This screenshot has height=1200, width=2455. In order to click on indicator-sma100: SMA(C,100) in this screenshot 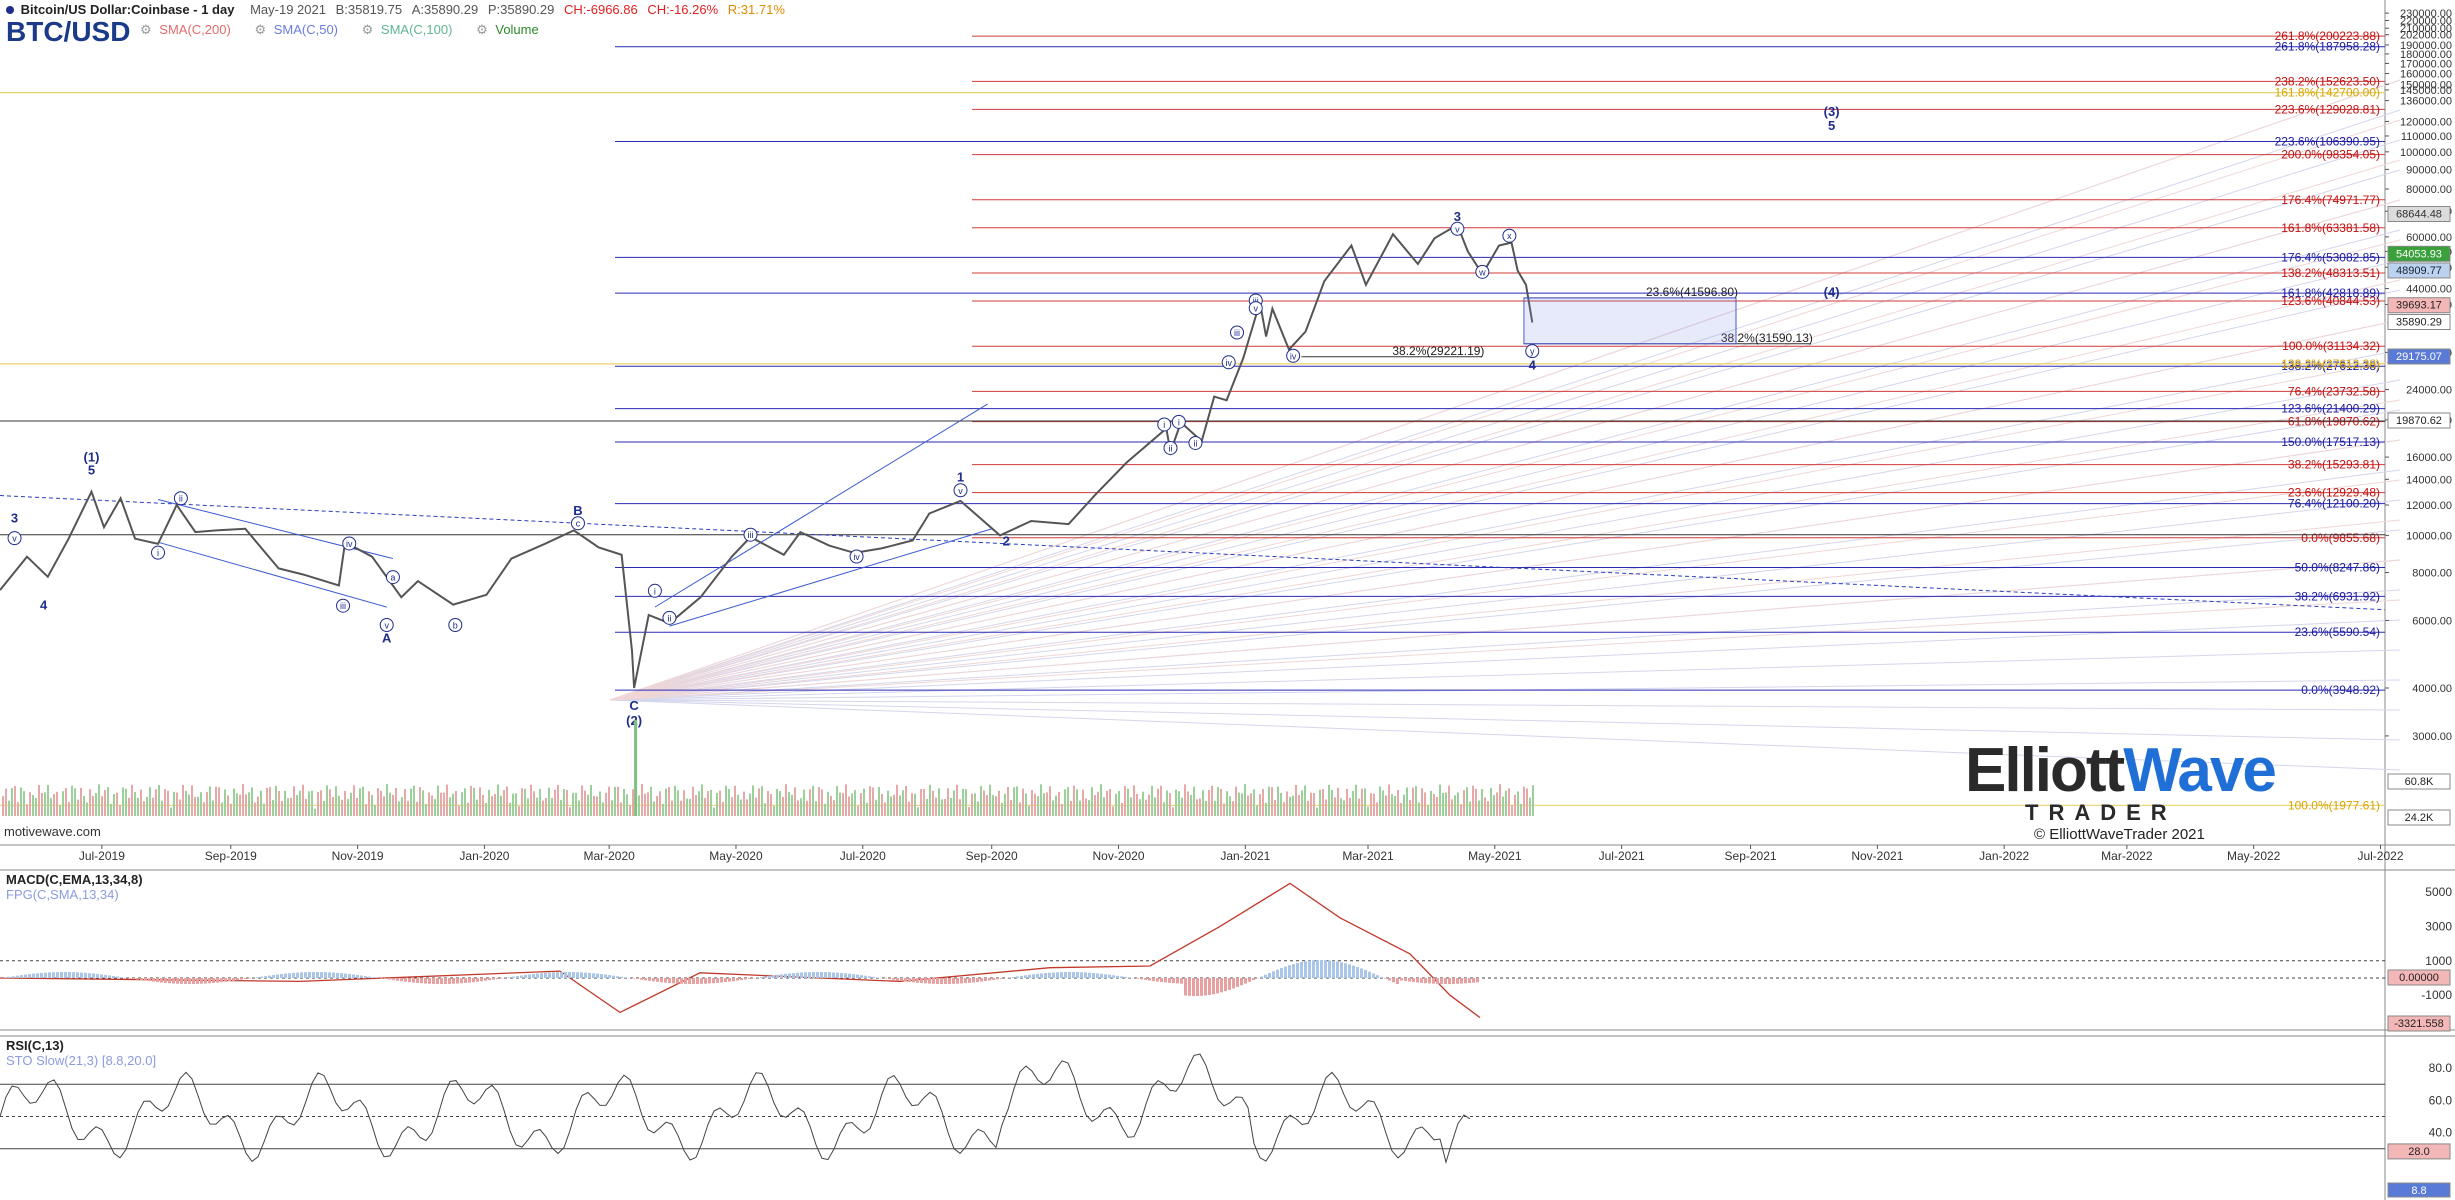, I will do `click(422, 29)`.